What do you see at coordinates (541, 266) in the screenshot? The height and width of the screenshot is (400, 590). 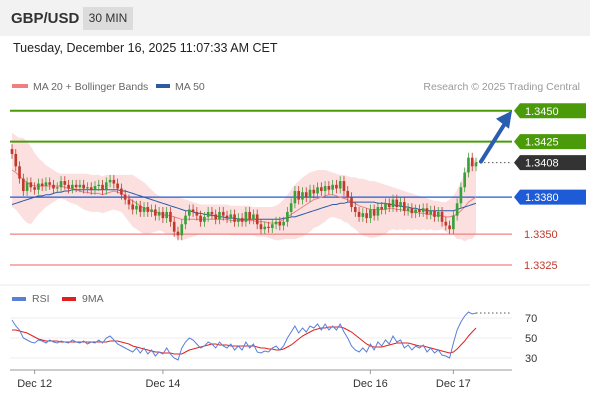 I see `level-label: 1.3325` at bounding box center [541, 266].